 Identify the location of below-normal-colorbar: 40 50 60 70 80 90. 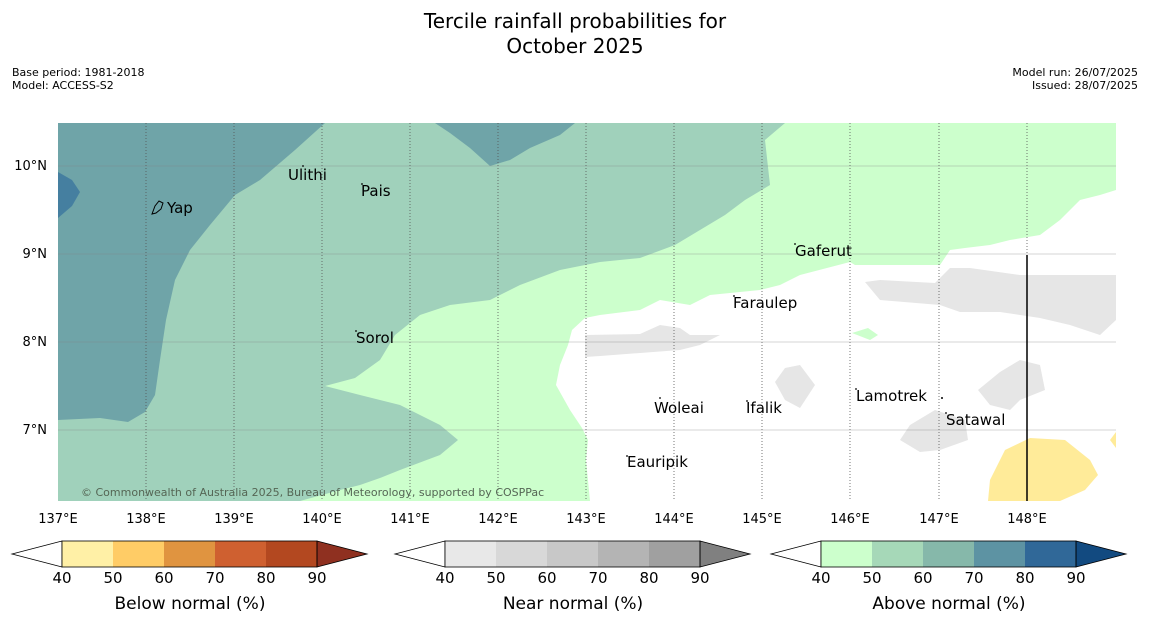
(189, 563).